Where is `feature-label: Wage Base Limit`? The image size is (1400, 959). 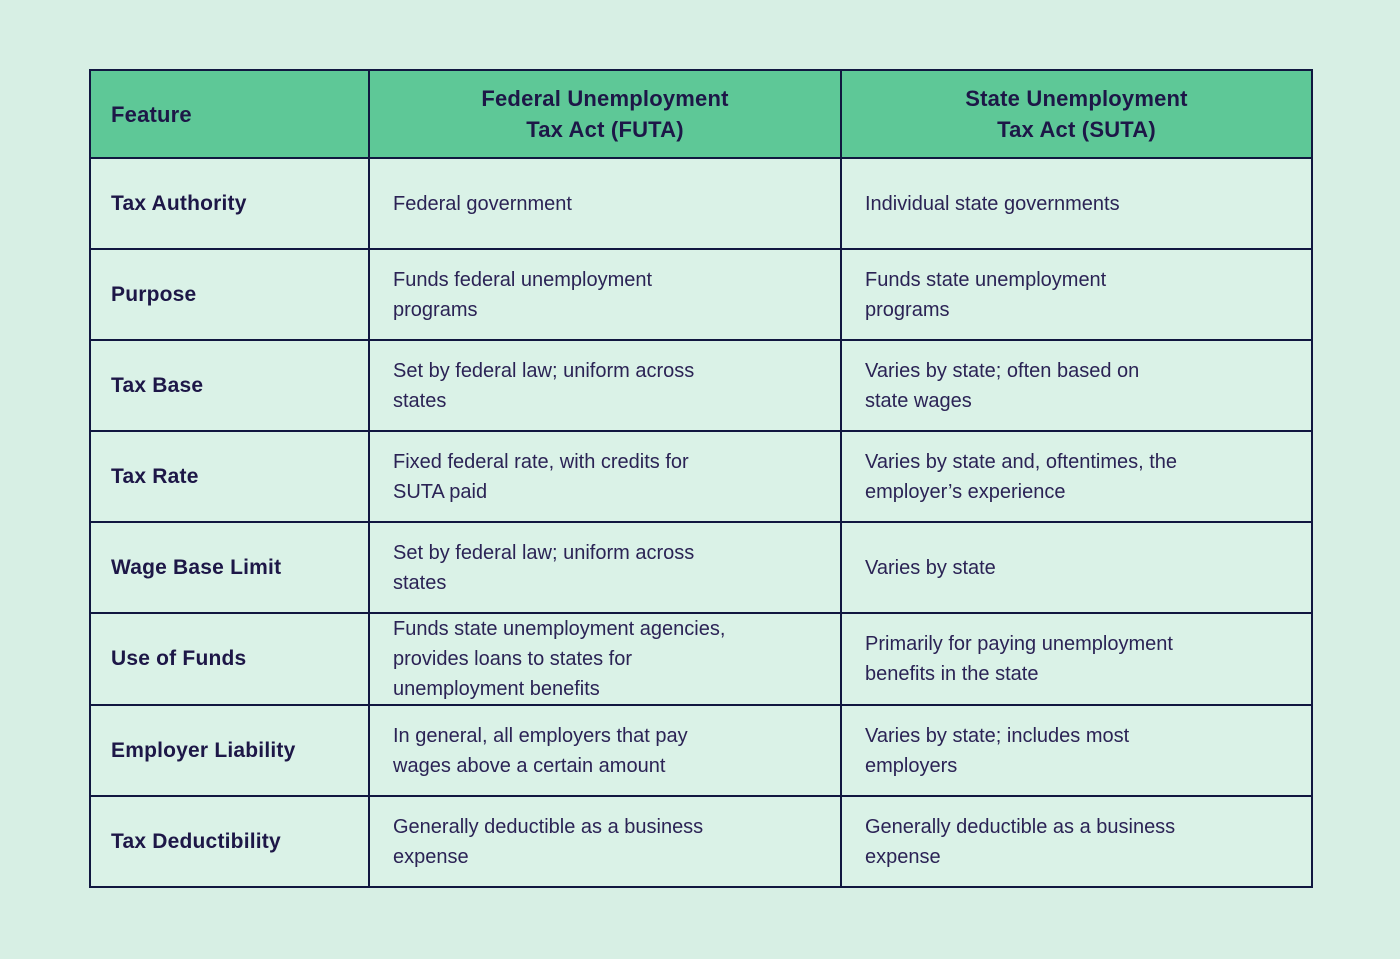
feature-label: Wage Base Limit is located at coordinates (229, 567).